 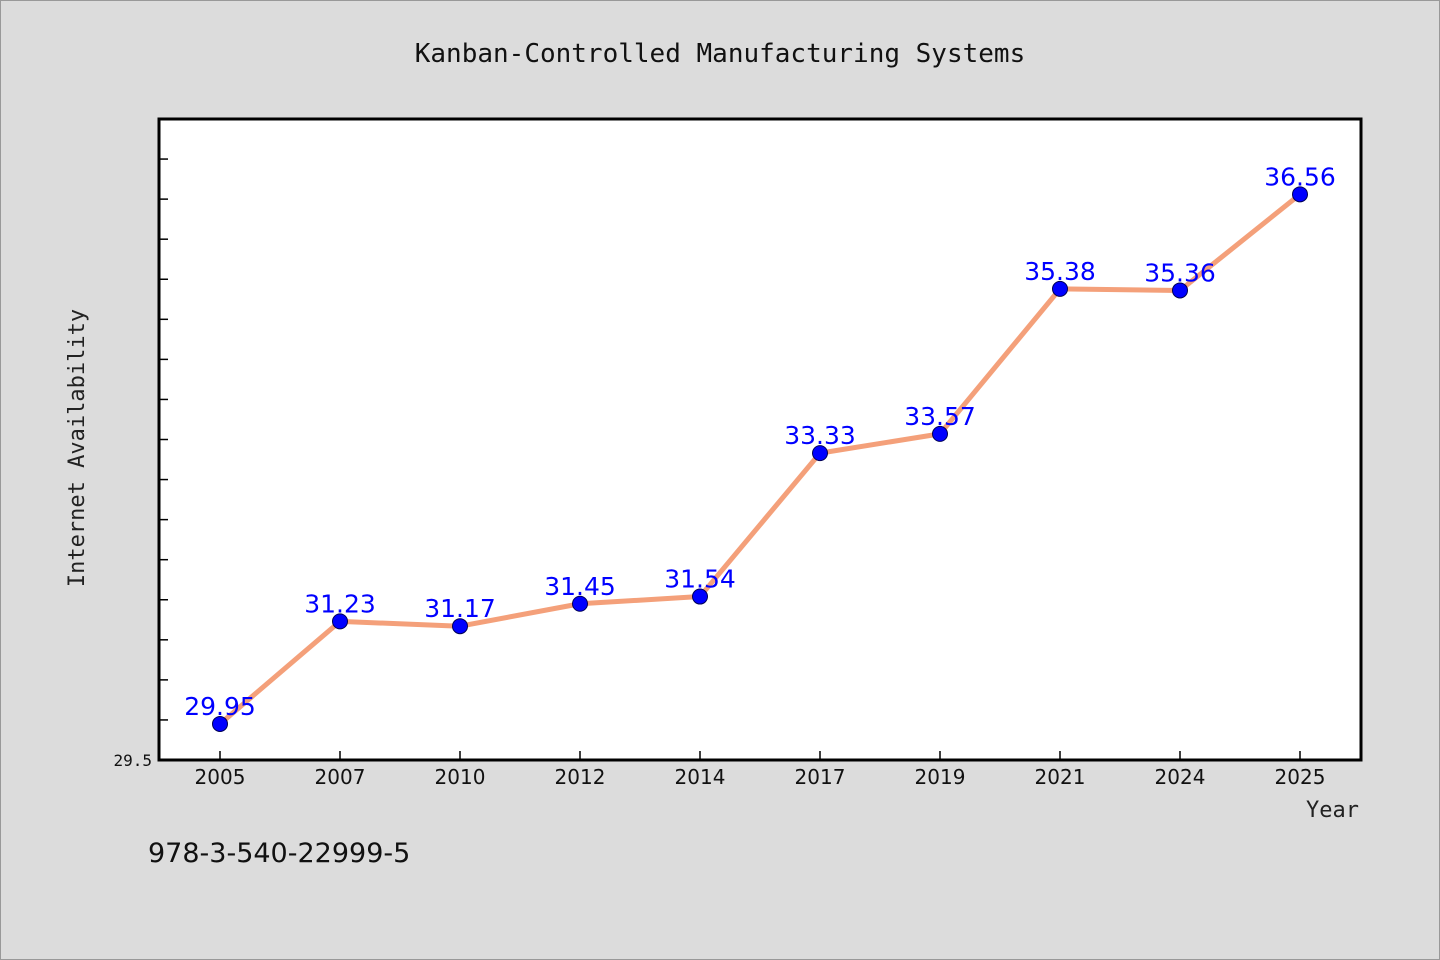 What do you see at coordinates (1300, 176) in the screenshot?
I see `data-label: 36.56` at bounding box center [1300, 176].